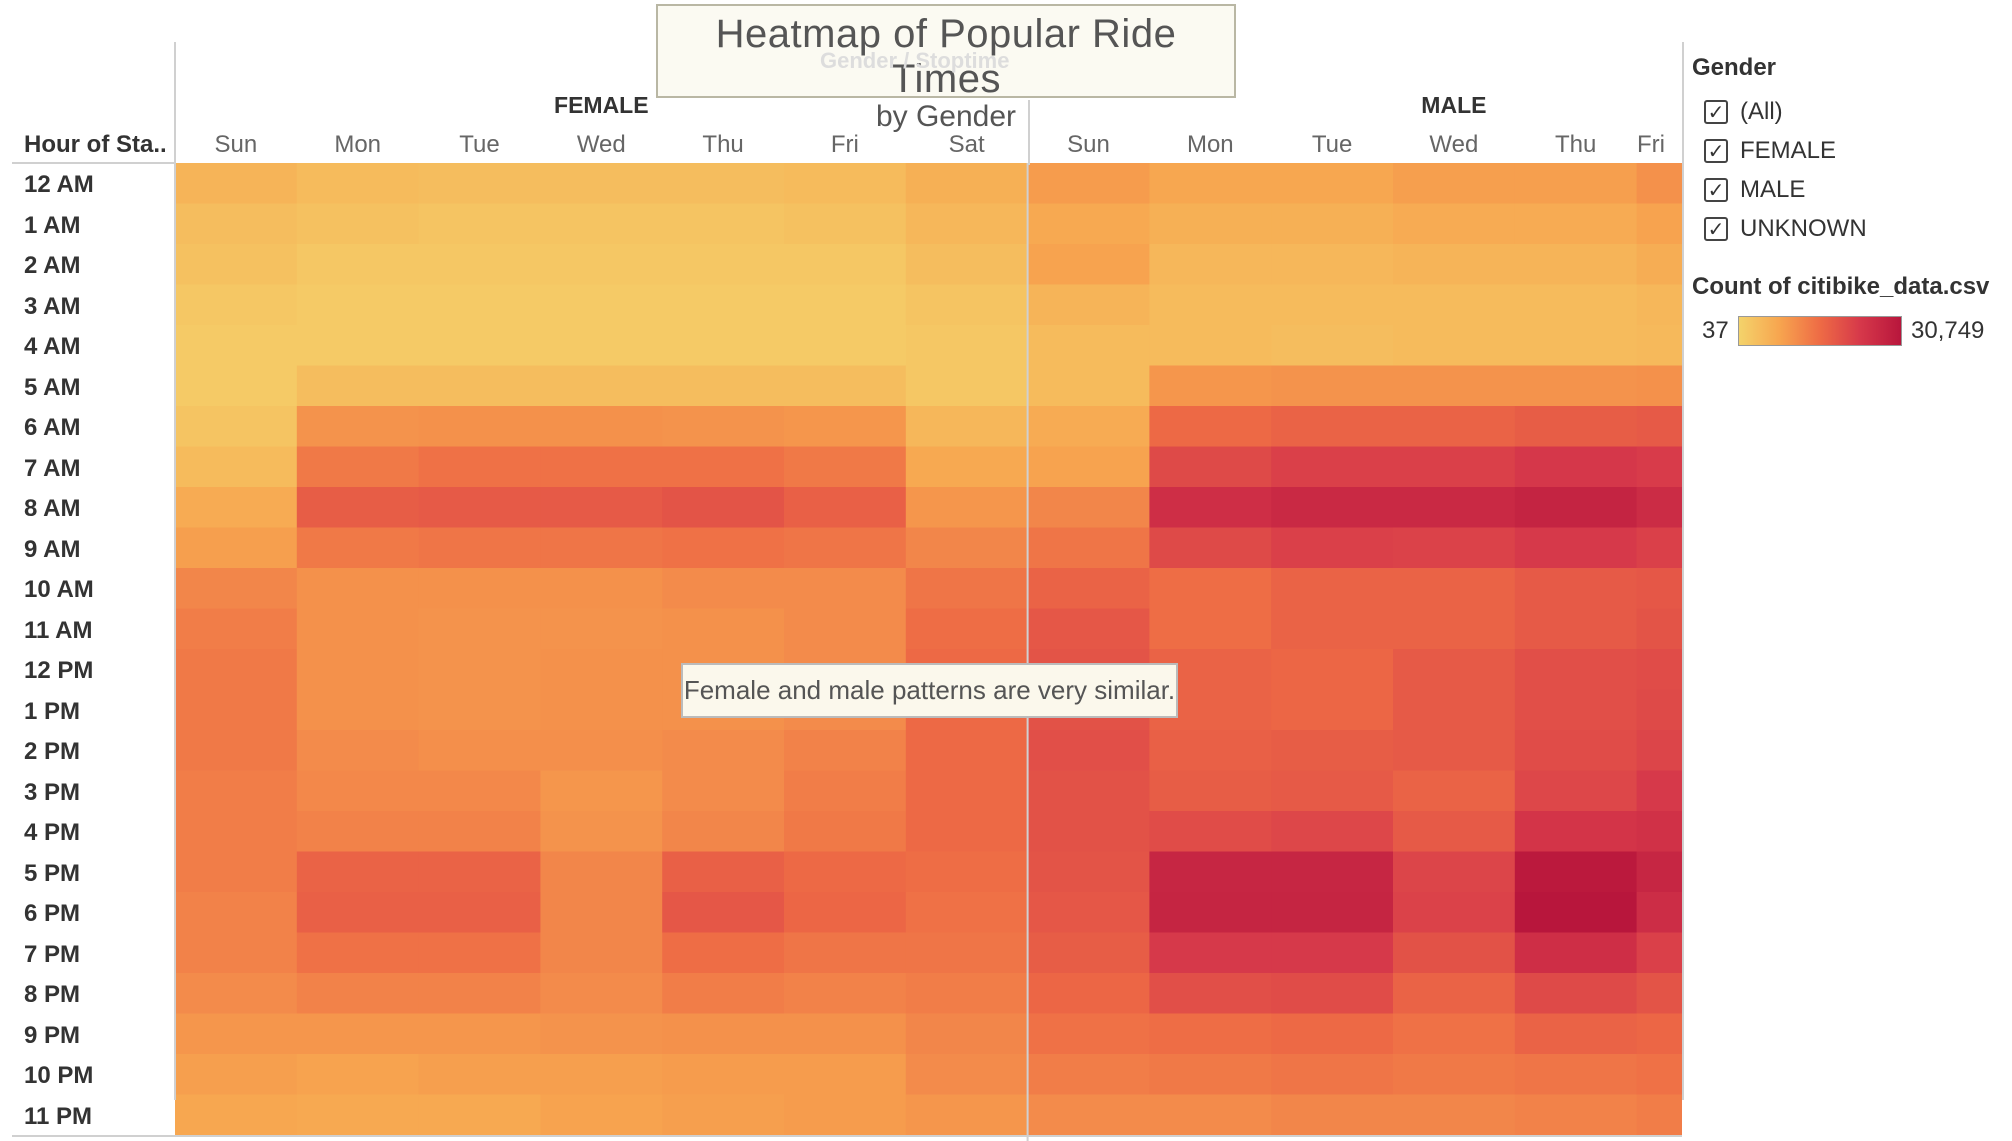  Describe the element at coordinates (1716, 151) in the screenshot. I see `checkbox-icon: ✓` at that location.